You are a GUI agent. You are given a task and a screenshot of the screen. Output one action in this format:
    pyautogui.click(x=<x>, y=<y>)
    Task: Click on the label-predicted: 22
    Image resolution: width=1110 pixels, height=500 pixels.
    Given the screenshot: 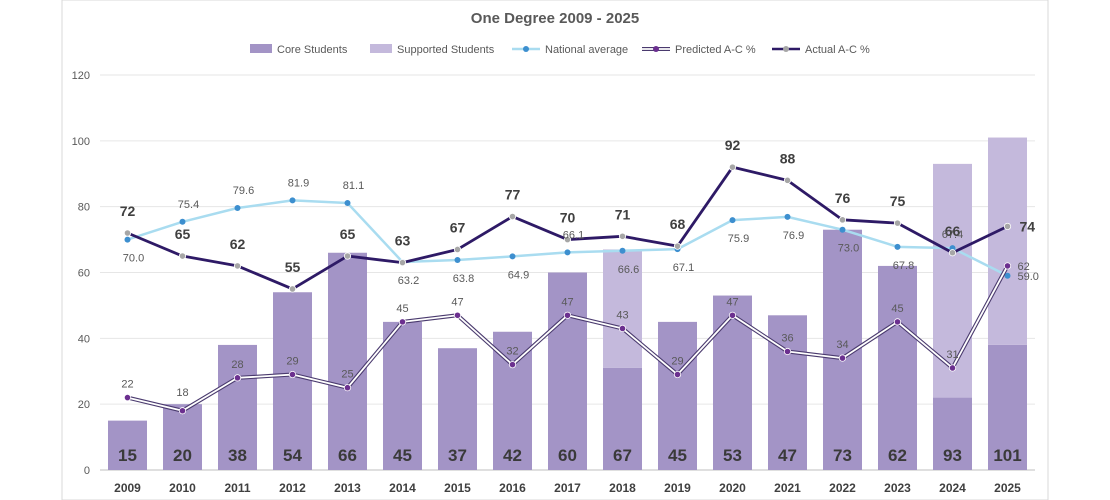 What is the action you would take?
    pyautogui.click(x=127, y=385)
    